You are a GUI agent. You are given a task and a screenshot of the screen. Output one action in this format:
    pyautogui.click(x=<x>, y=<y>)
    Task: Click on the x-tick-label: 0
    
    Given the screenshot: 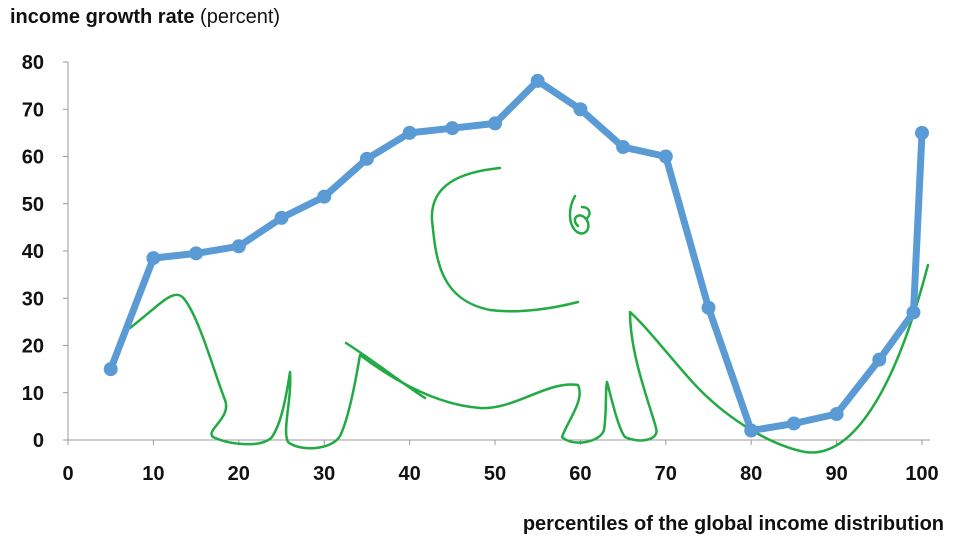 What is the action you would take?
    pyautogui.click(x=67, y=474)
    